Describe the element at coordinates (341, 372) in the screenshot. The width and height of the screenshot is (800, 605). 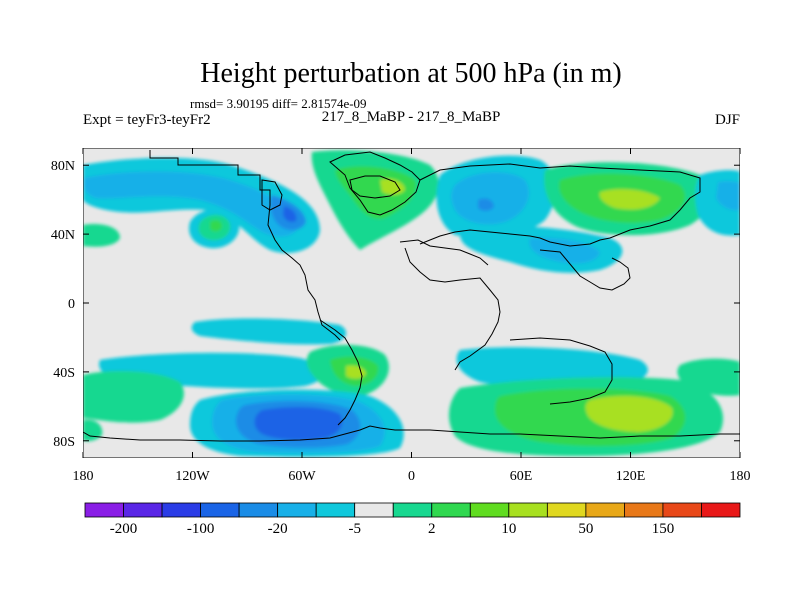
I see `coast-south-america` at that location.